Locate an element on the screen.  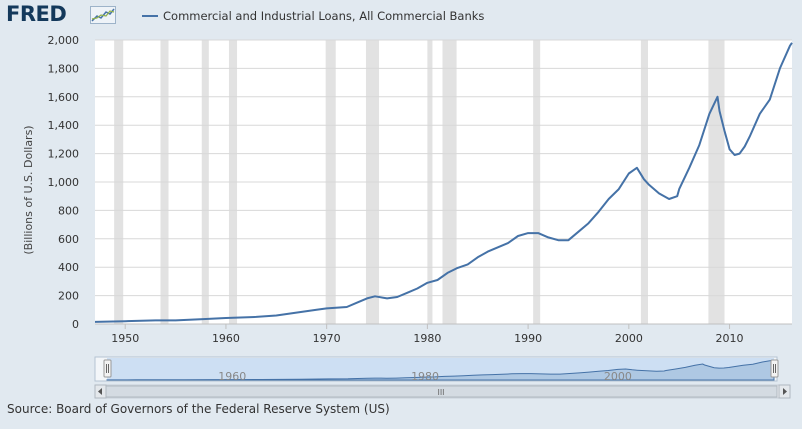
scrollbar-grip: III is located at coordinates (440, 392).